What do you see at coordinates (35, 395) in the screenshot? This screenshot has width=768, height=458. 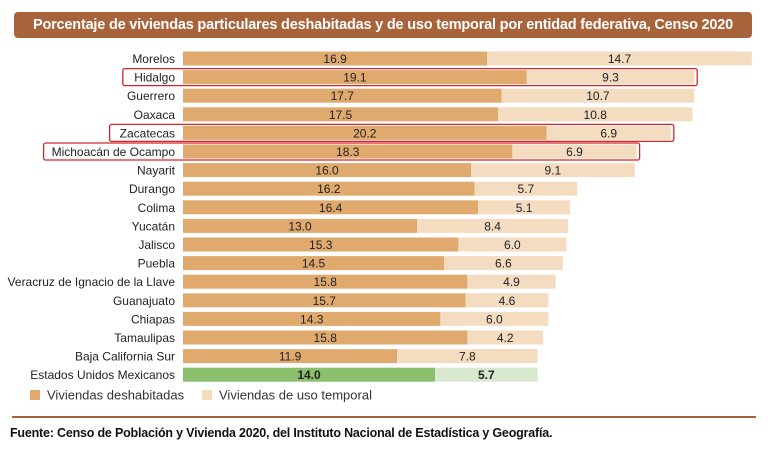 I see `legend-swatch-deshabitadas` at bounding box center [35, 395].